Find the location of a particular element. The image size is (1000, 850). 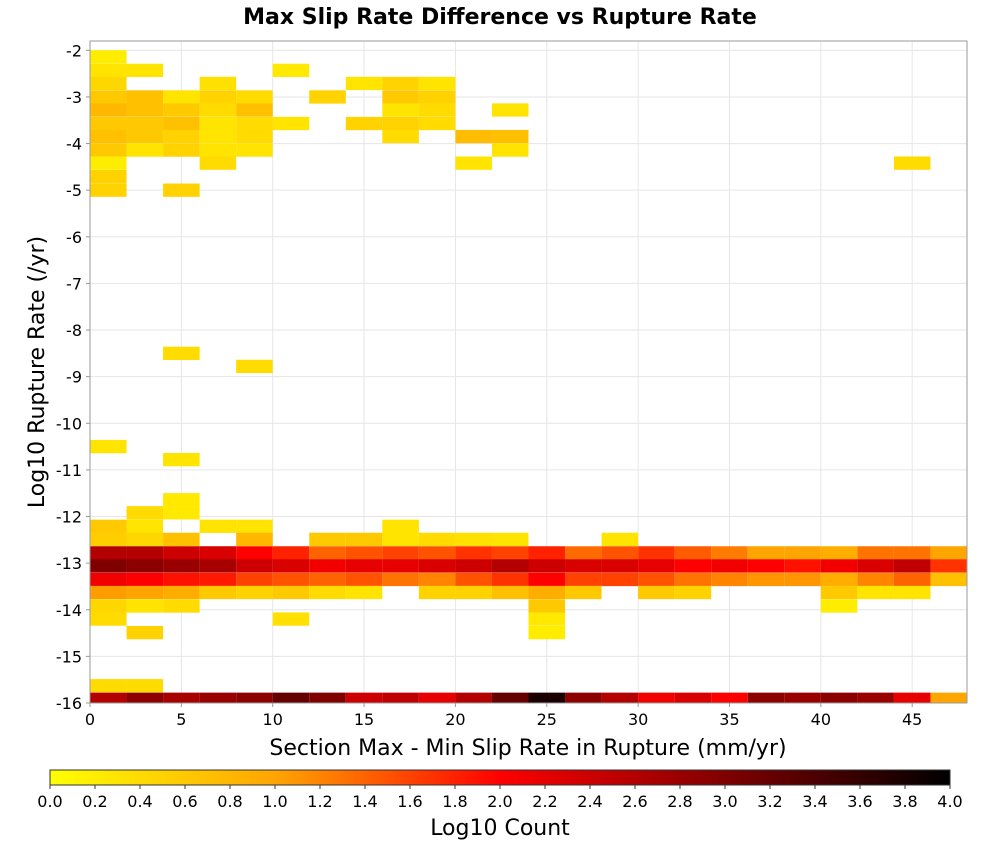

chart-title: Max Slip Rate Difference vs Rupture Rate is located at coordinates (500, 17).